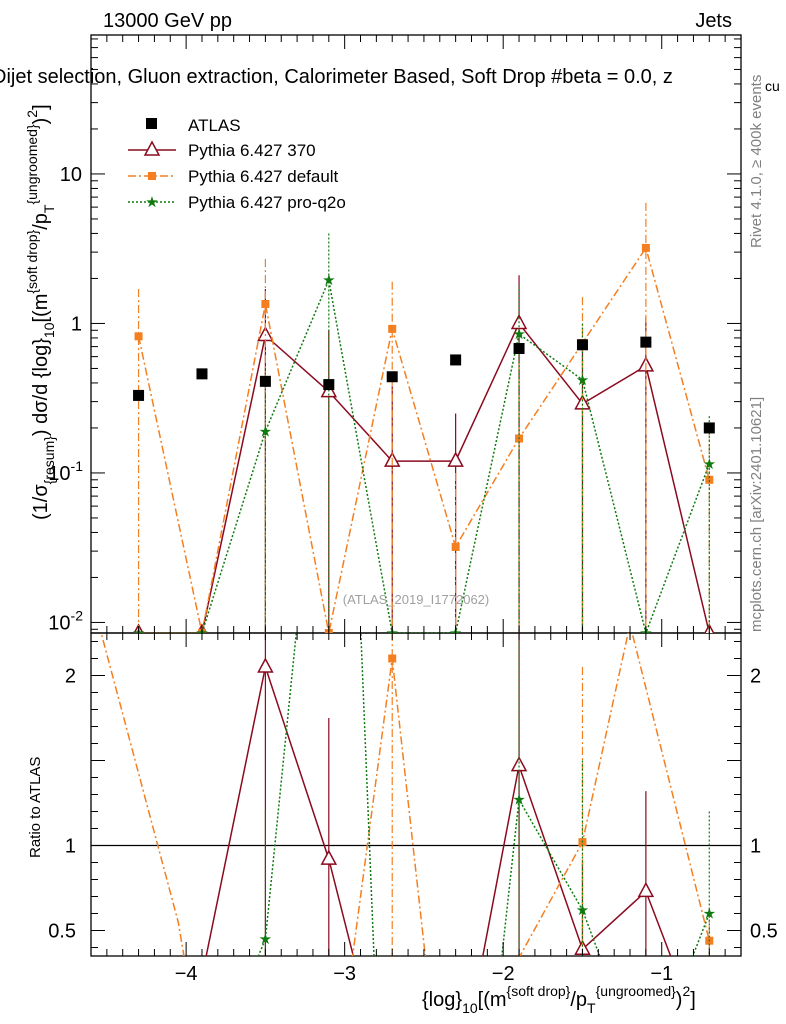 The width and height of the screenshot is (786, 1024). I want to click on y-tick-label-lower-right: 1, so click(755, 847).